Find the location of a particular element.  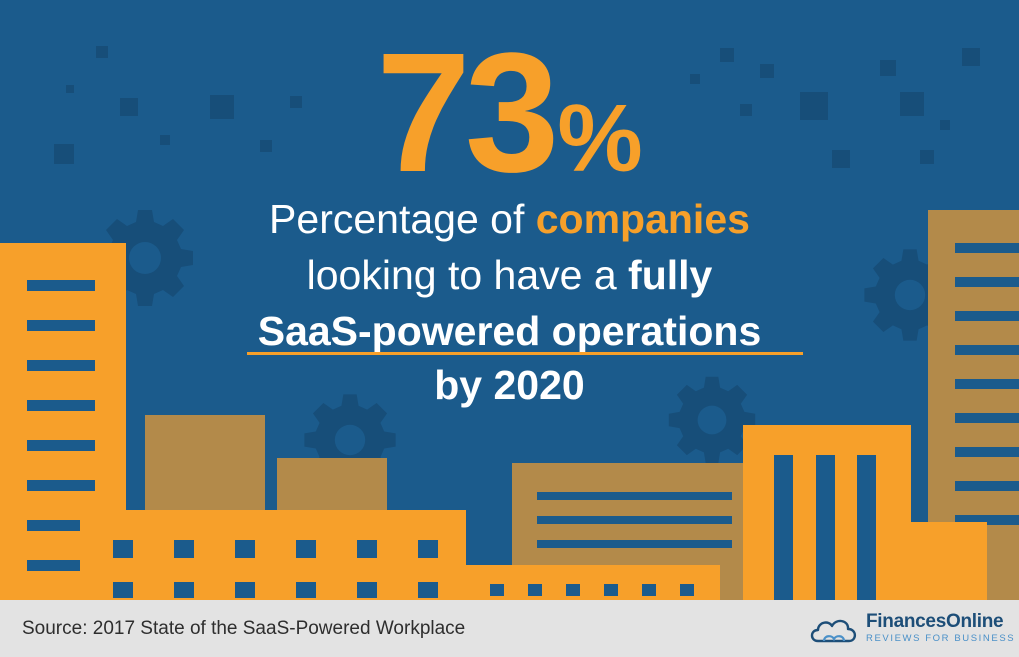

brand-tagline: REVIEWS FOR BUSINESS is located at coordinates (941, 638).